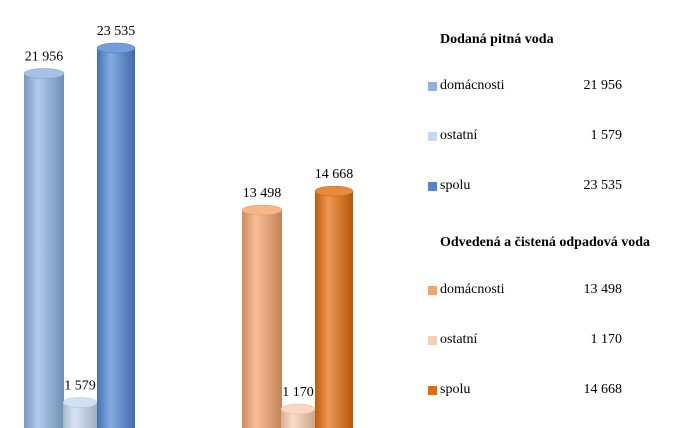 This screenshot has height=428, width=676. Describe the element at coordinates (606, 135) in the screenshot. I see `legend-value: 1 579` at that location.